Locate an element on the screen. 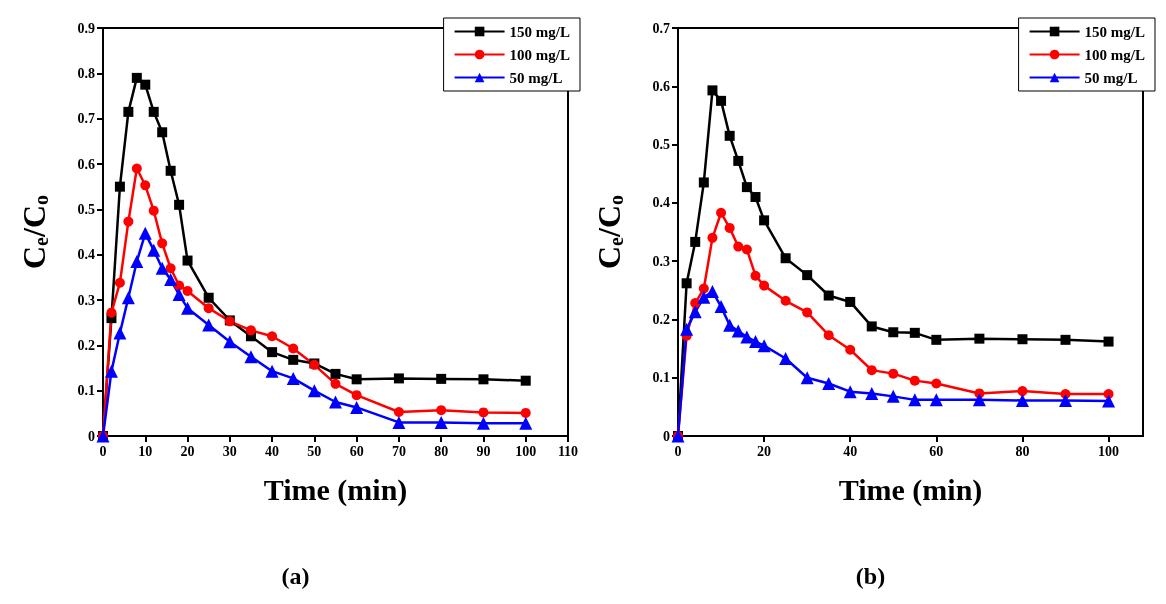 The width and height of the screenshot is (1166, 604). x-tick-label: 90 is located at coordinates (483, 451).